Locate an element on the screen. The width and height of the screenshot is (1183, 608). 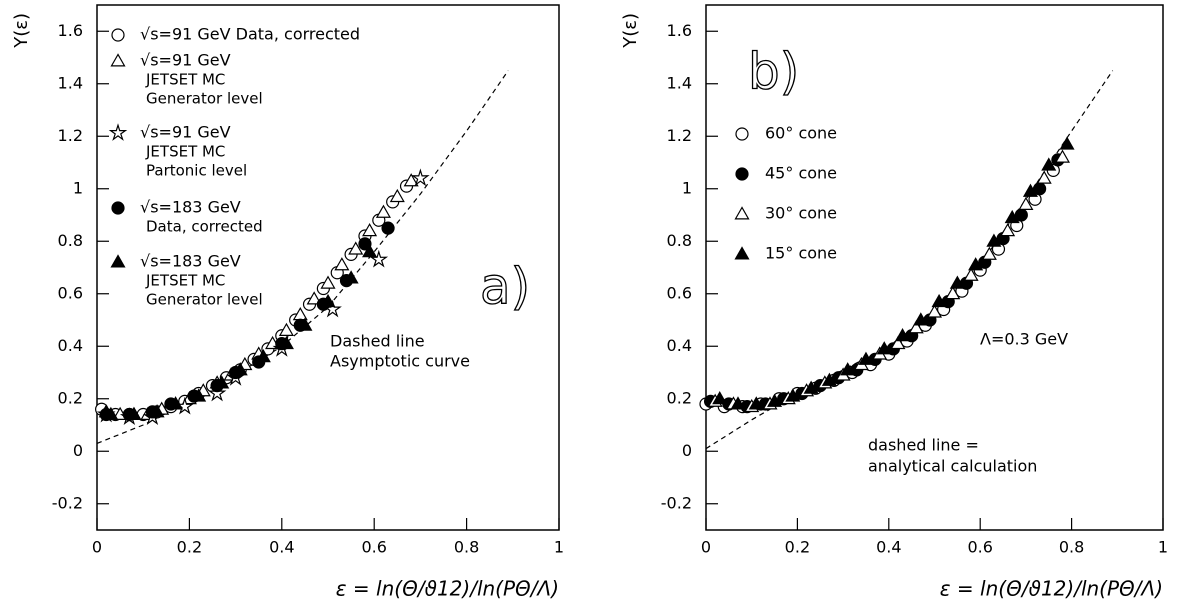
legend-label: 45° cone is located at coordinates (801, 173).